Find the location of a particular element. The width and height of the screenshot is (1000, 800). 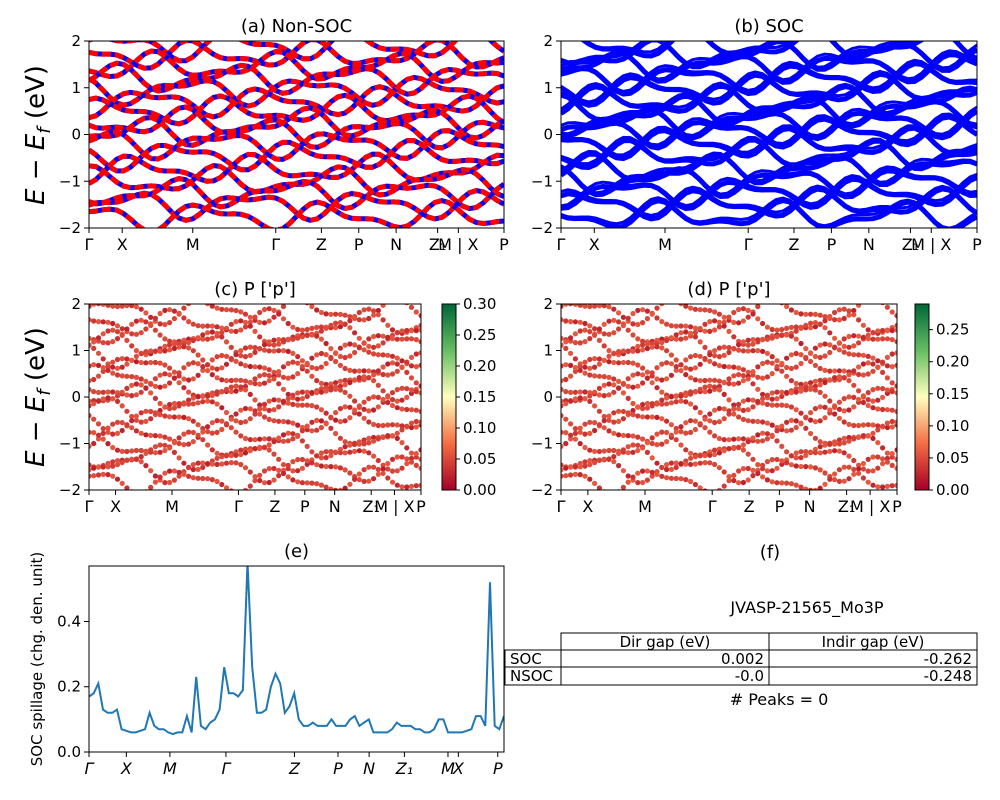

x-tick-label: M | X is located at coordinates (394, 506).